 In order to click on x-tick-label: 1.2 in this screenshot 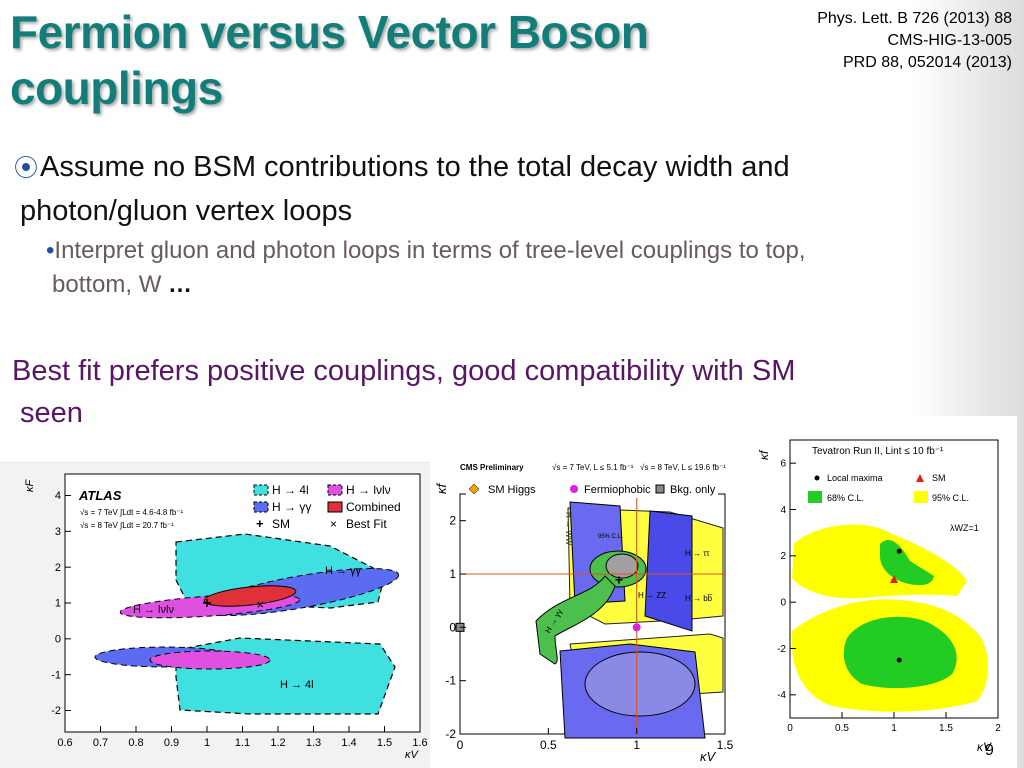, I will do `click(277, 743)`.